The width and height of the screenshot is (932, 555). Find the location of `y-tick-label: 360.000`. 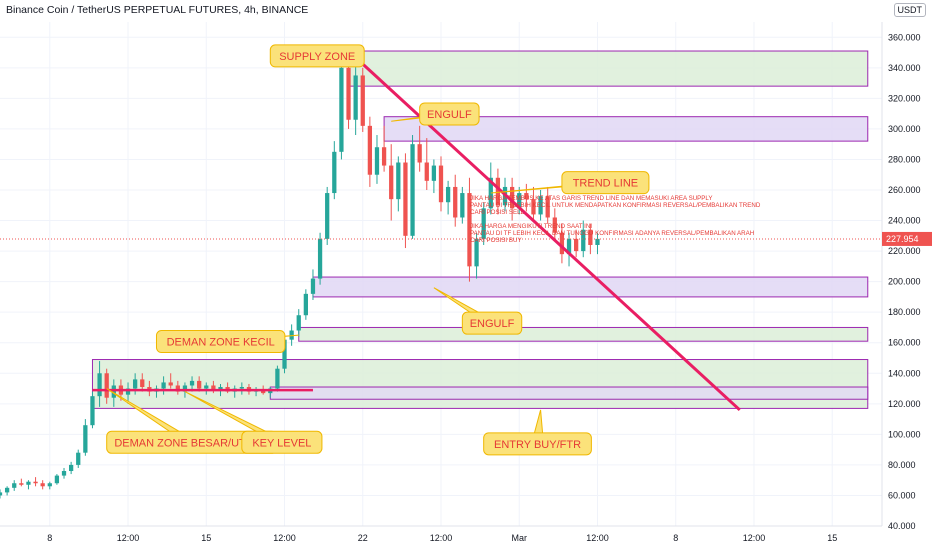

y-tick-label: 360.000 is located at coordinates (904, 37).